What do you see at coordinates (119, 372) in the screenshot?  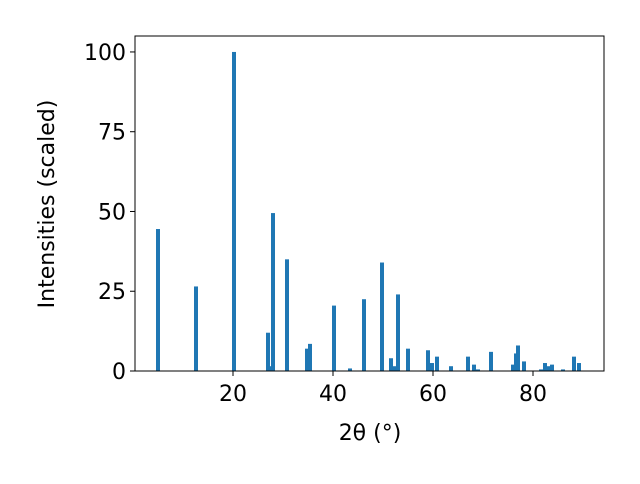 I see `y-tick-label: 0` at bounding box center [119, 372].